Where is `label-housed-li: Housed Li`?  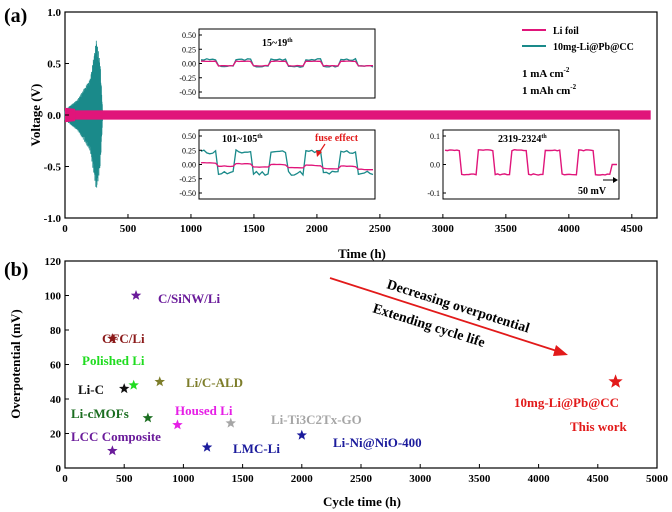
label-housed-li: Housed Li is located at coordinates (204, 410).